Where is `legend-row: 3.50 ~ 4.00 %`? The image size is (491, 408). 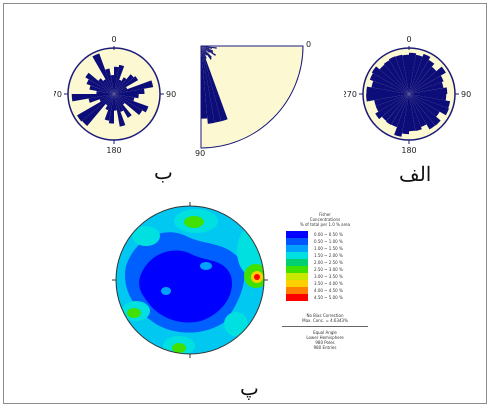
legend-row: 3.50 ~ 4.00 % is located at coordinates (330, 283).